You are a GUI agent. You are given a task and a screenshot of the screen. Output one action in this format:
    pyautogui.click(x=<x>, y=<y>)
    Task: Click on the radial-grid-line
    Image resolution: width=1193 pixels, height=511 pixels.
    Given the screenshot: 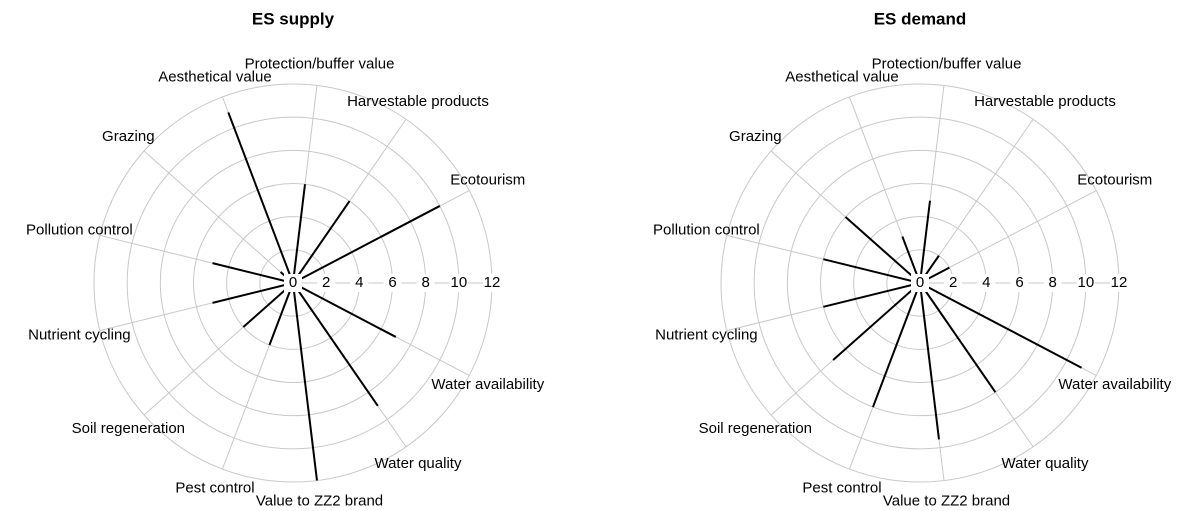 What is the action you would take?
    pyautogui.click(x=218, y=217)
    